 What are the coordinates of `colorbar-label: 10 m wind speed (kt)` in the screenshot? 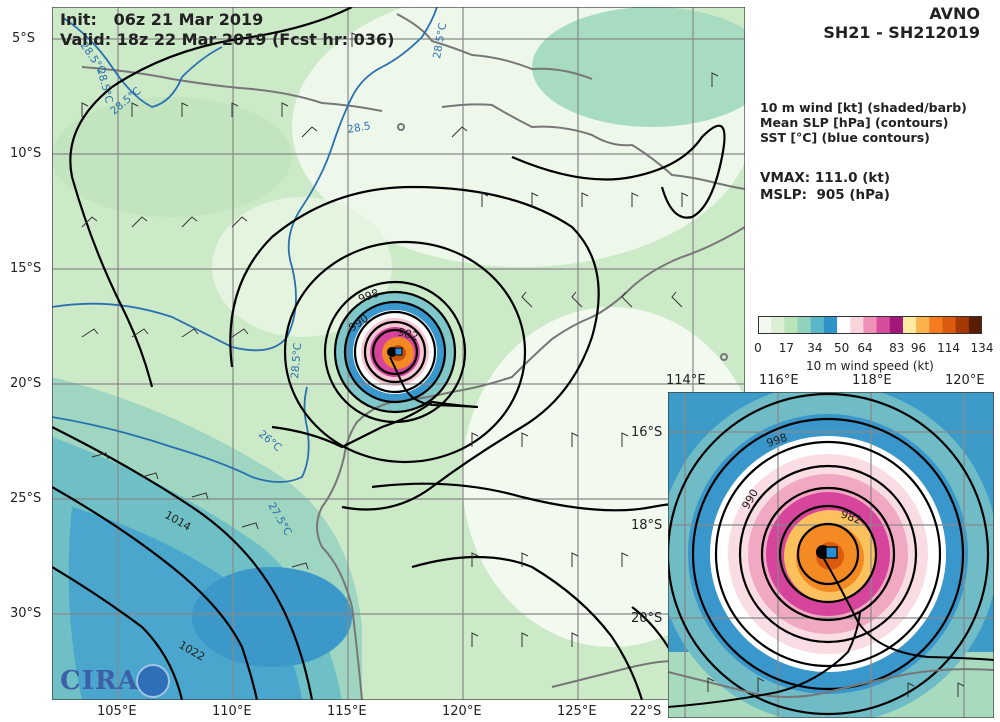 It's located at (870, 366).